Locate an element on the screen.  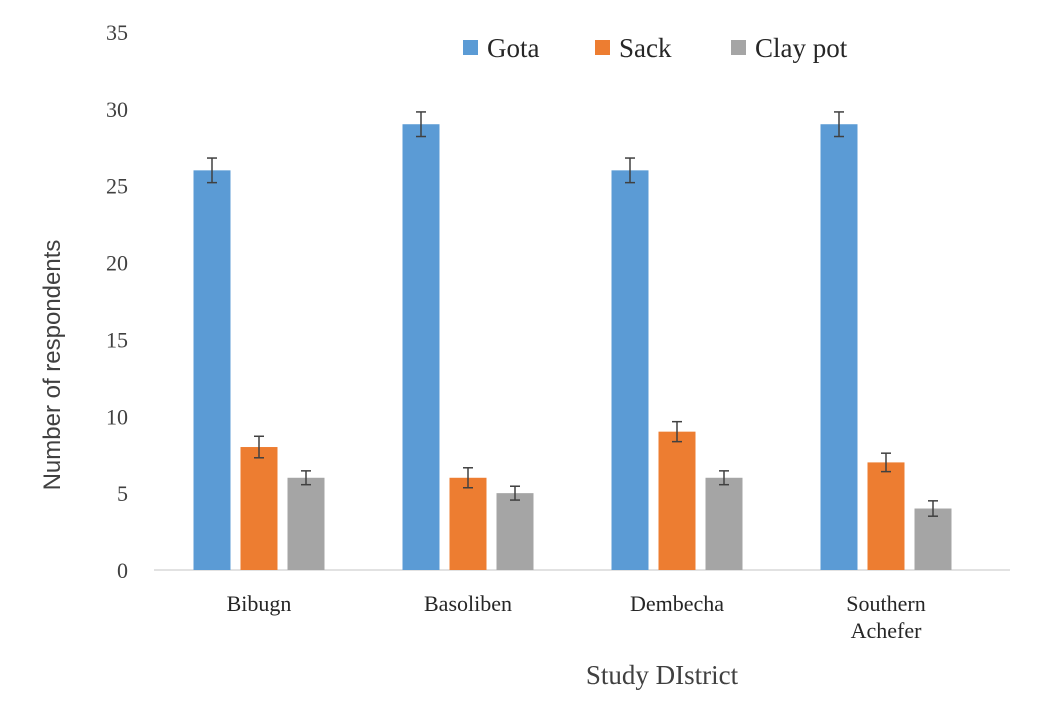
x-tick-label-line: Dembecha is located at coordinates (677, 603).